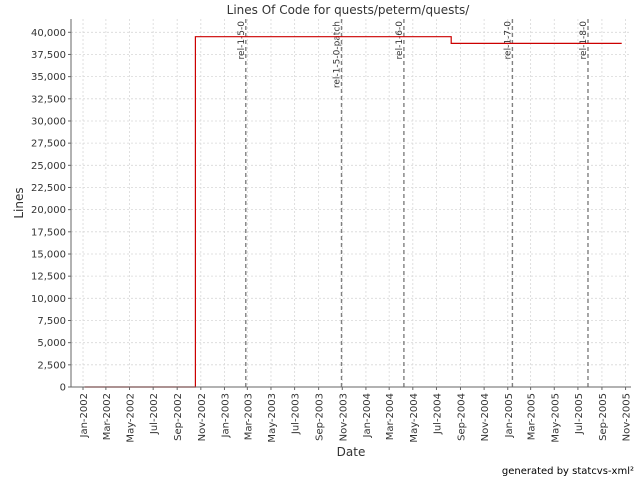 The image size is (640, 480). Describe the element at coordinates (107, 416) in the screenshot. I see `x-tick-label: Mar-2002` at that location.